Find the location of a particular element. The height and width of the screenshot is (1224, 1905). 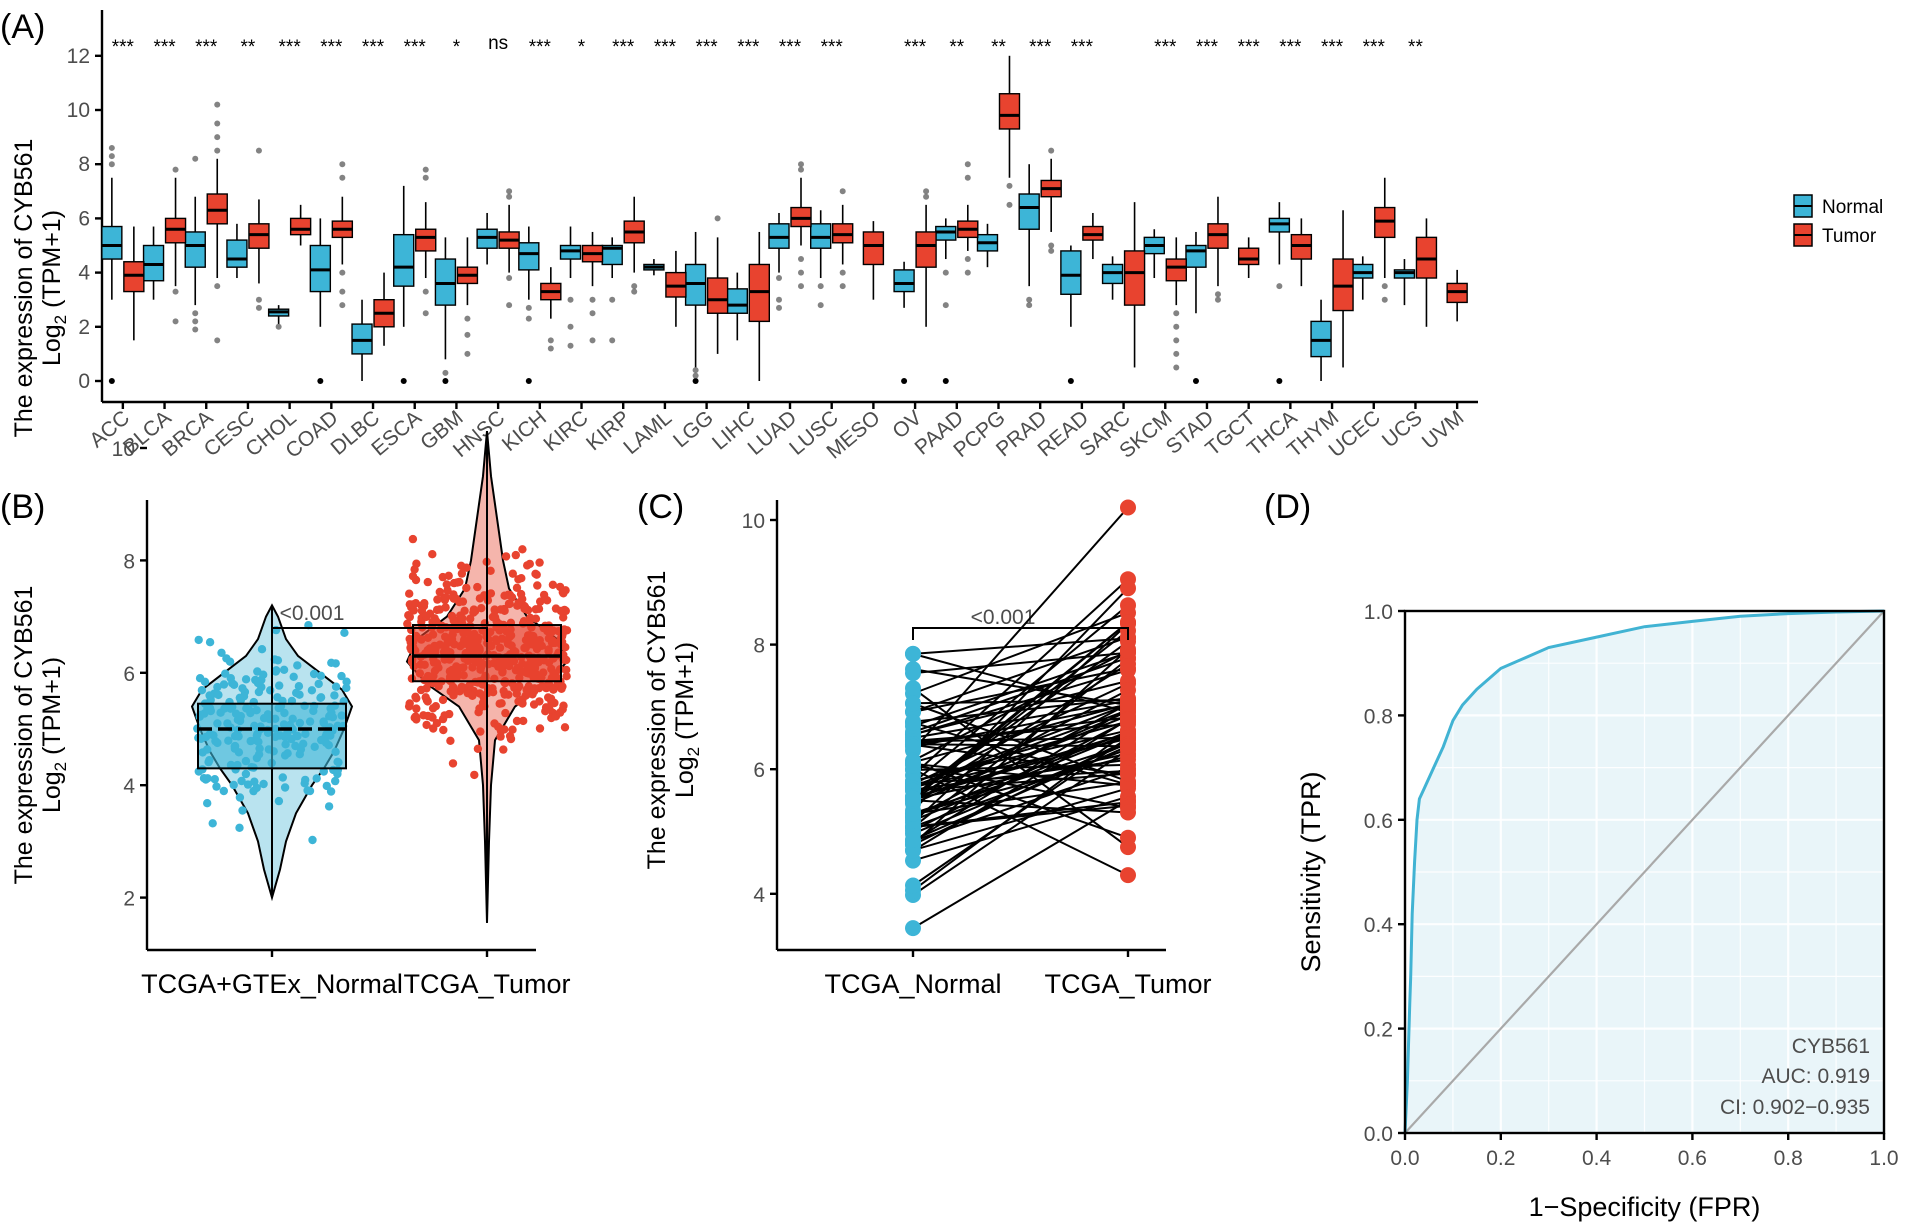

significance-SKCM: *** is located at coordinates (1165, 47).